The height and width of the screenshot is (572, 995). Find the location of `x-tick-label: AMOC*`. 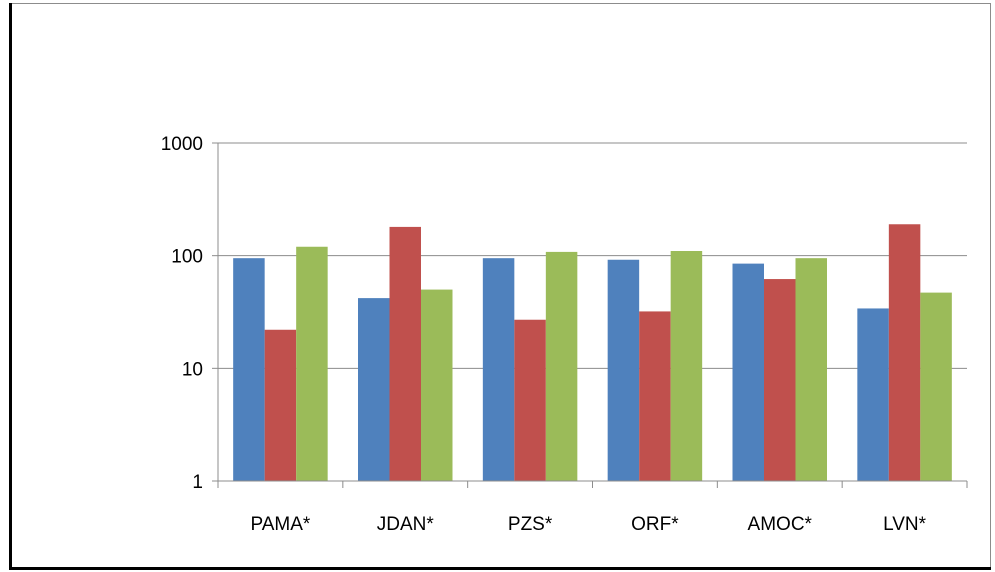

x-tick-label: AMOC* is located at coordinates (780, 524).